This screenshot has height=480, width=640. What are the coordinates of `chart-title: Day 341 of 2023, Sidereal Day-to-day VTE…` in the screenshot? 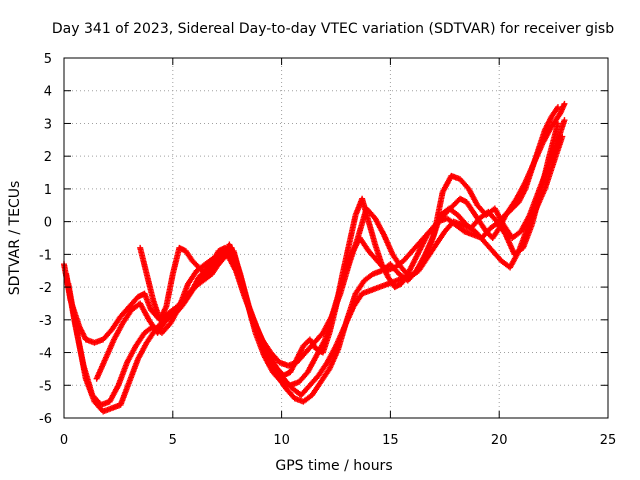 It's located at (333, 29).